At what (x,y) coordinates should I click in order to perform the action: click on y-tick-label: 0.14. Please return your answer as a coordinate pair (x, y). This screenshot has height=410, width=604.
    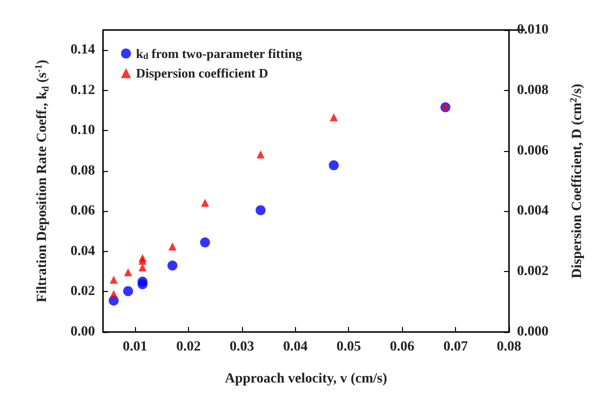
    Looking at the image, I should click on (82, 50).